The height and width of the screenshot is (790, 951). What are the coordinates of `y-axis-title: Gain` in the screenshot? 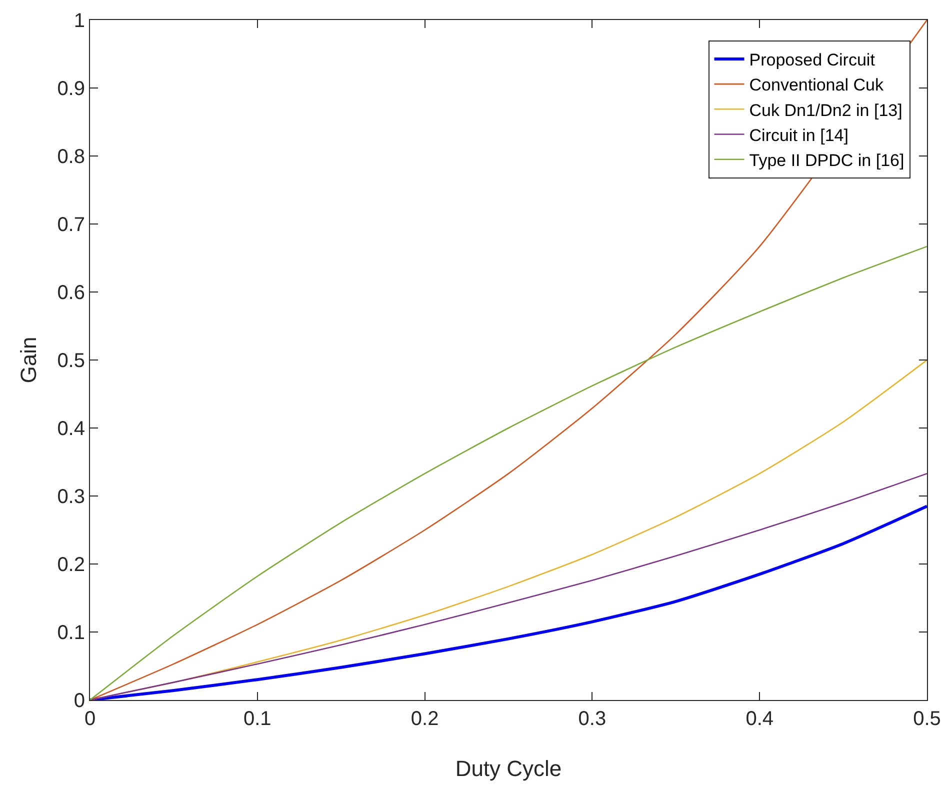 It's located at (28, 360).